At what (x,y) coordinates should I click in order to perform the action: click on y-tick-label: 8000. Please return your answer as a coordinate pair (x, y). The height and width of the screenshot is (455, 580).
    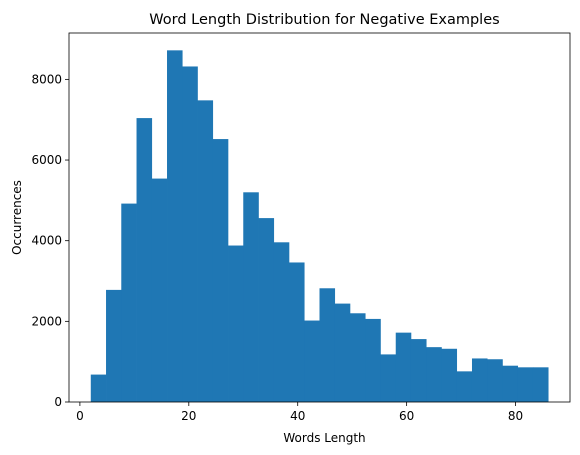
    Looking at the image, I should click on (46, 79).